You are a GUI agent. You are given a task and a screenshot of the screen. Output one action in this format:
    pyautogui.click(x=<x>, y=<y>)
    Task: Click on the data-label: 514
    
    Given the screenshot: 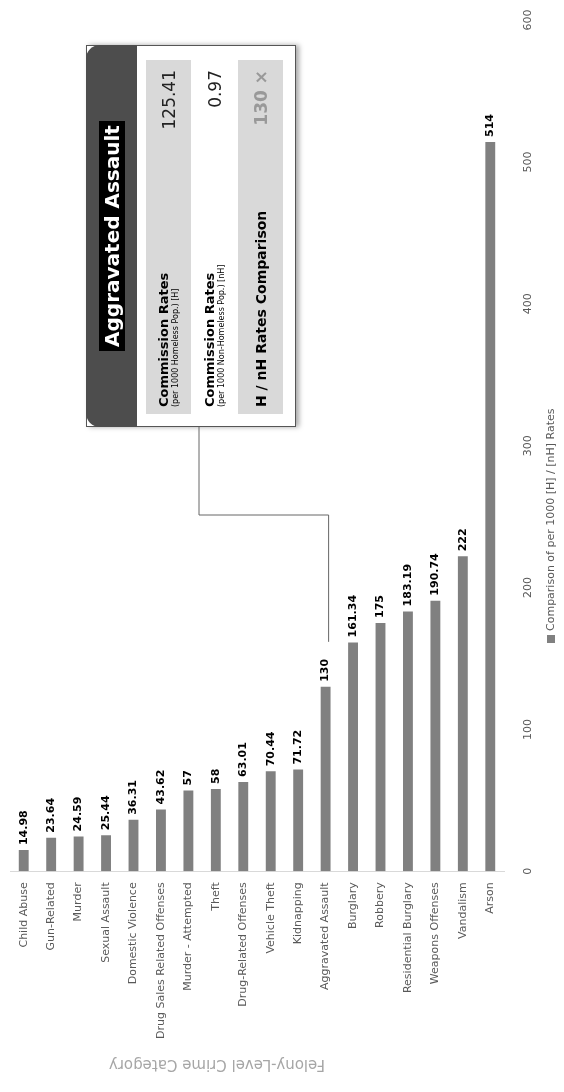 What is the action you would take?
    pyautogui.click(x=490, y=125)
    